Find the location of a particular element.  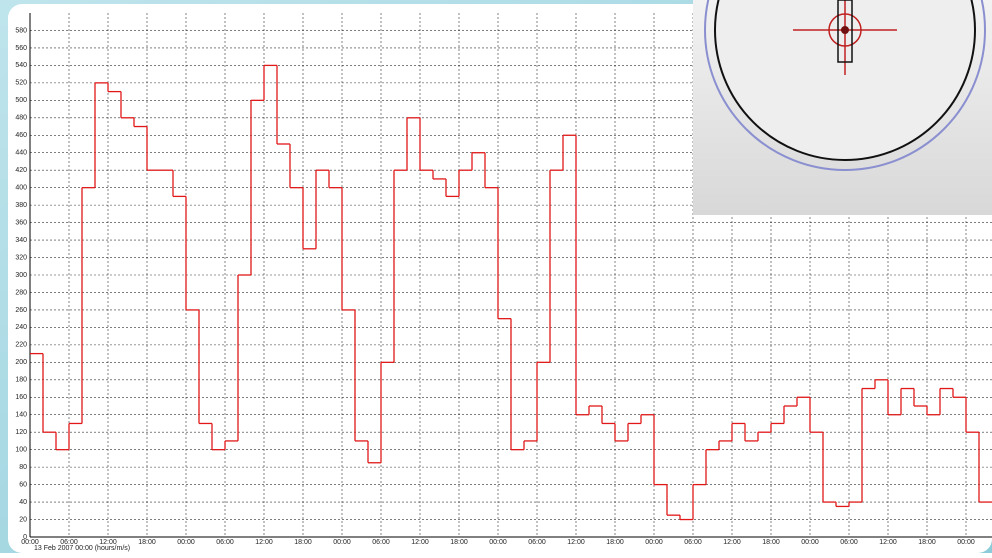

y-tick-label: 440 is located at coordinates (21, 153).